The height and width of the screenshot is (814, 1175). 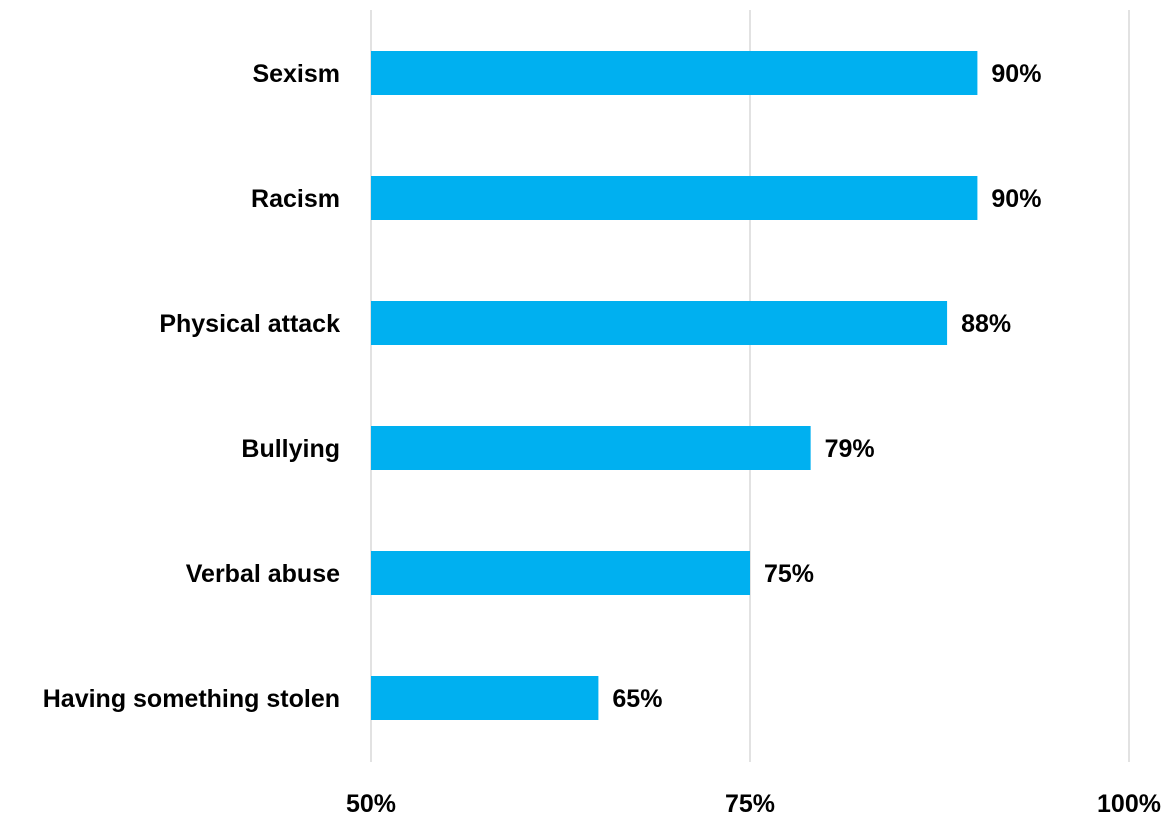 What do you see at coordinates (296, 74) in the screenshot?
I see `category-label: Sexism` at bounding box center [296, 74].